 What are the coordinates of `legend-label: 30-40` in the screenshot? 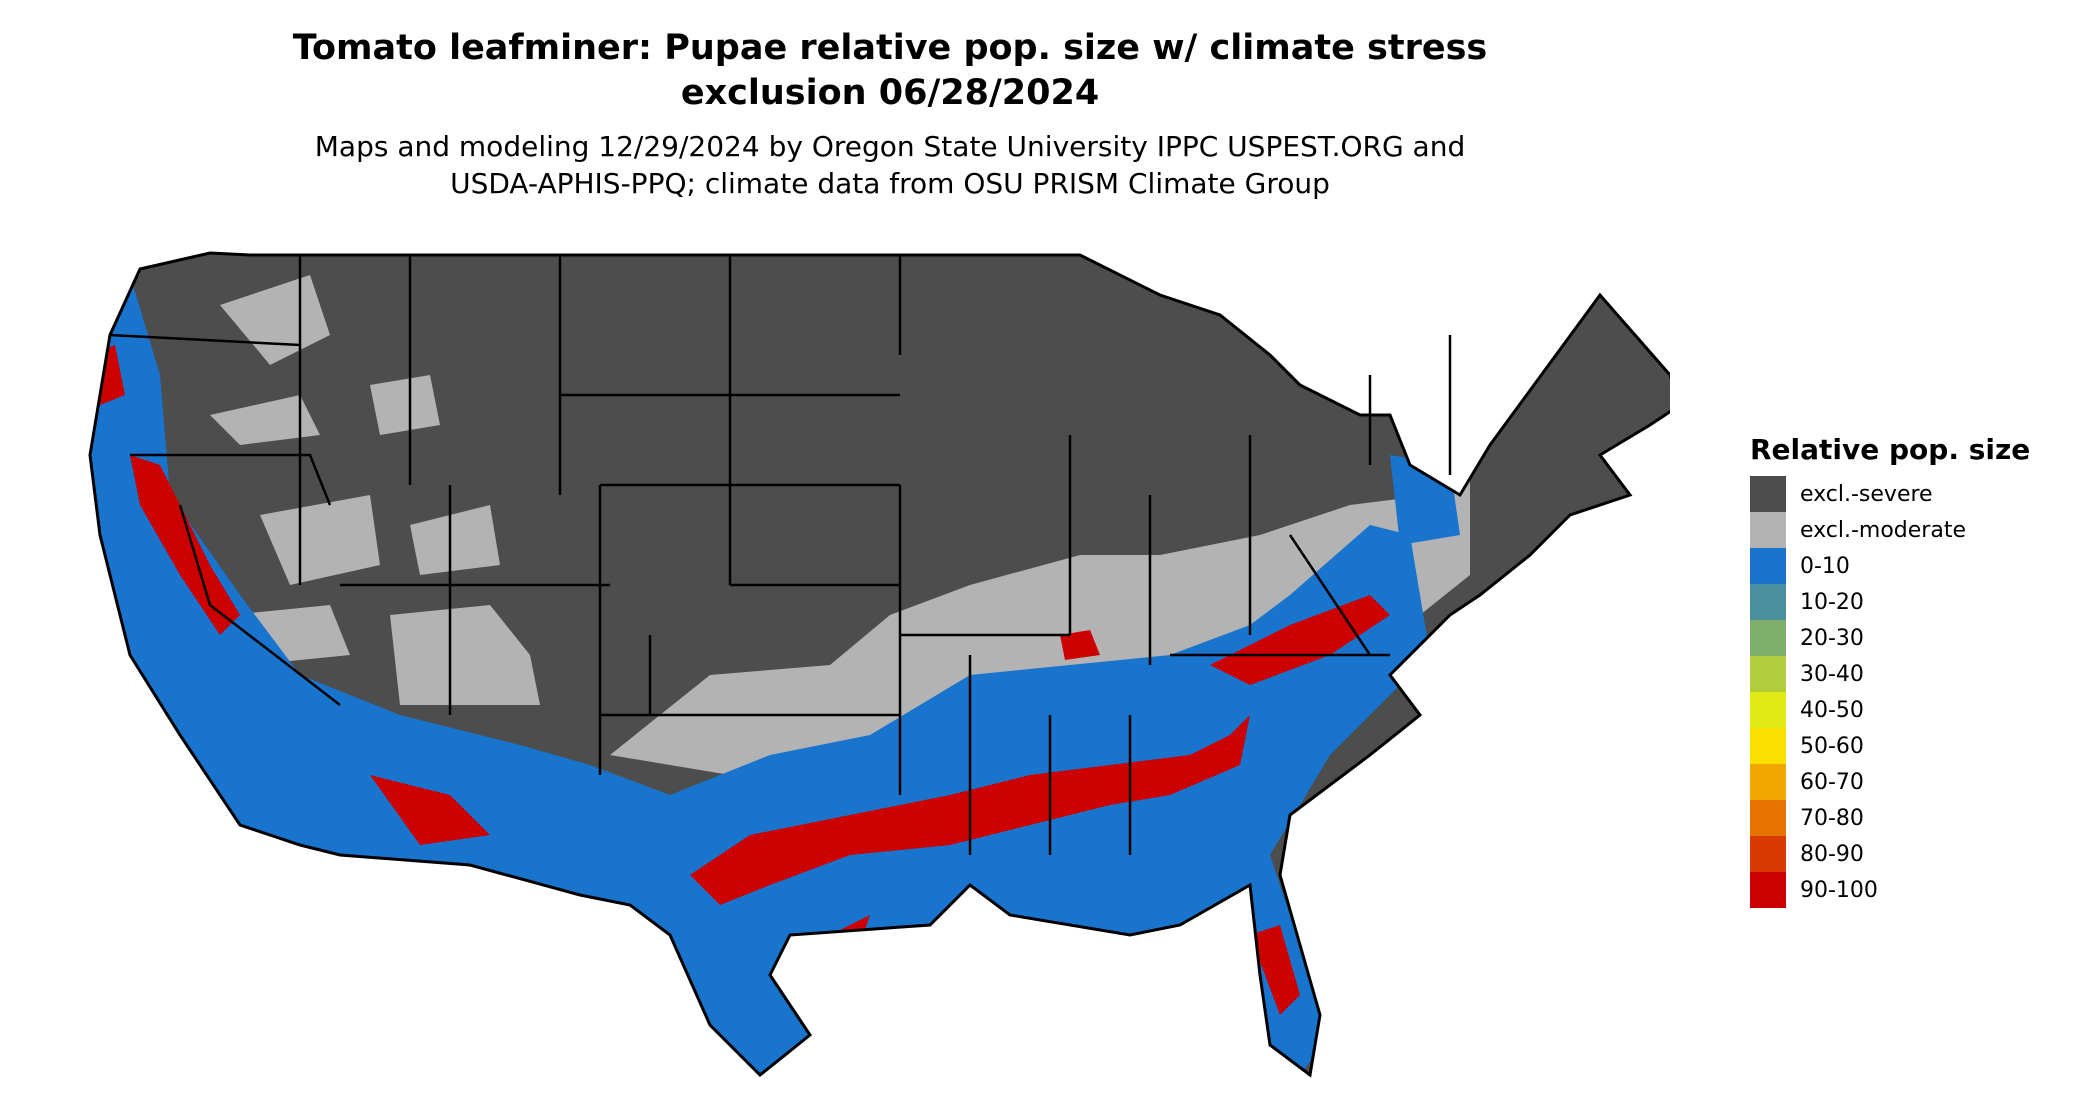 It's located at (1832, 674).